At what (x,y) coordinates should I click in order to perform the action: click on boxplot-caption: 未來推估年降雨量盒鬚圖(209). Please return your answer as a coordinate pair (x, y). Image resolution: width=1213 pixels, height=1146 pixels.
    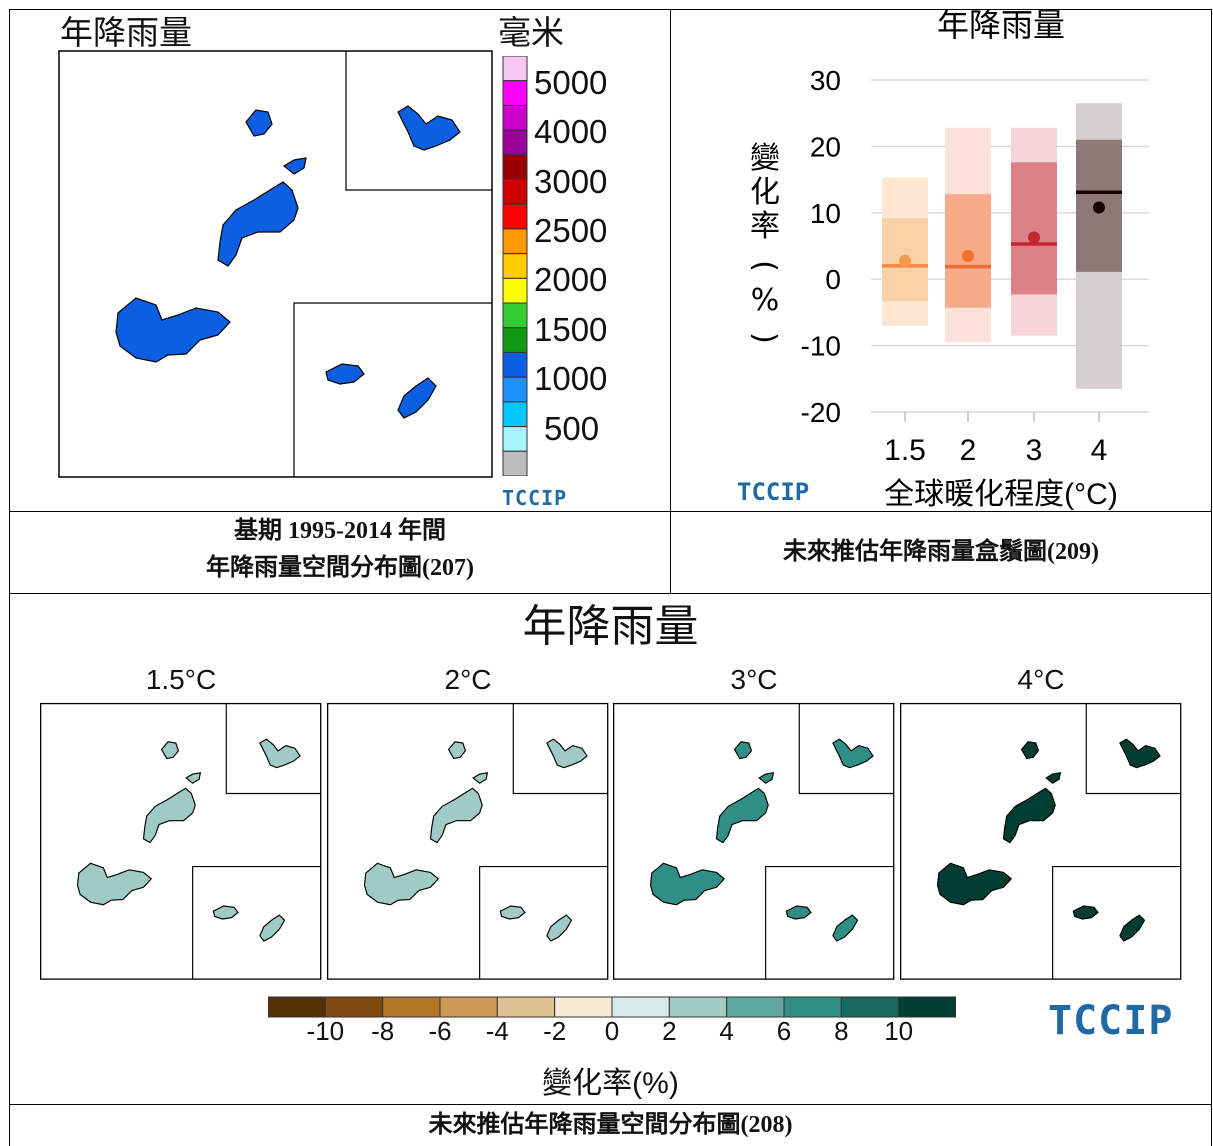
    Looking at the image, I should click on (941, 552).